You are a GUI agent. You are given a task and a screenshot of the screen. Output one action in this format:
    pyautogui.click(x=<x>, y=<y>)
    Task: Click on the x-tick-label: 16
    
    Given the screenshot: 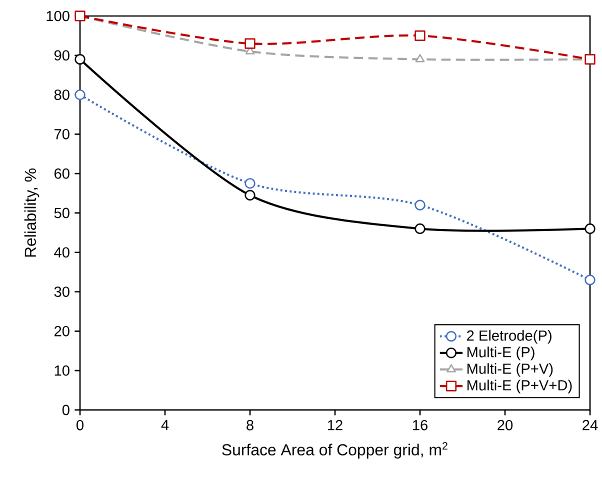 What is the action you would take?
    pyautogui.click(x=420, y=425)
    